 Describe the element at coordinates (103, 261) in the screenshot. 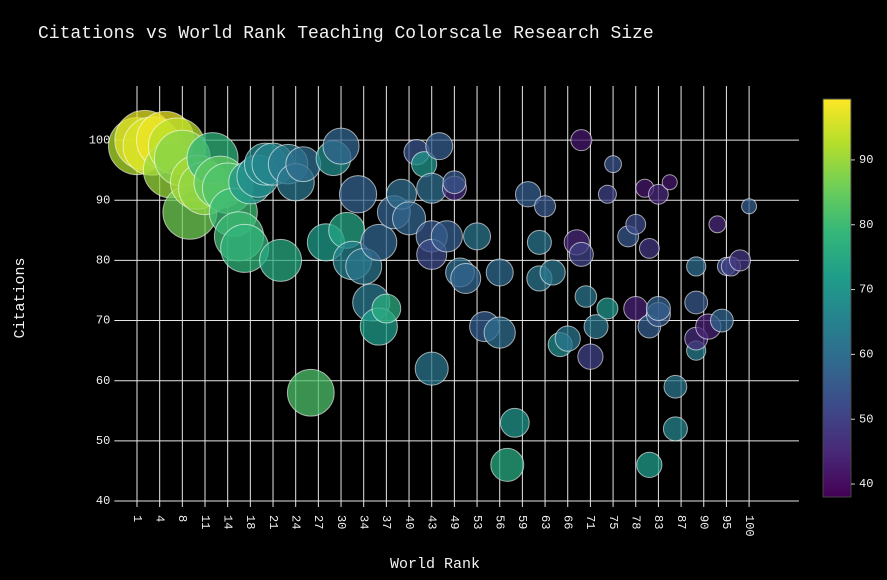

I see `y-tick-label: 80` at that location.